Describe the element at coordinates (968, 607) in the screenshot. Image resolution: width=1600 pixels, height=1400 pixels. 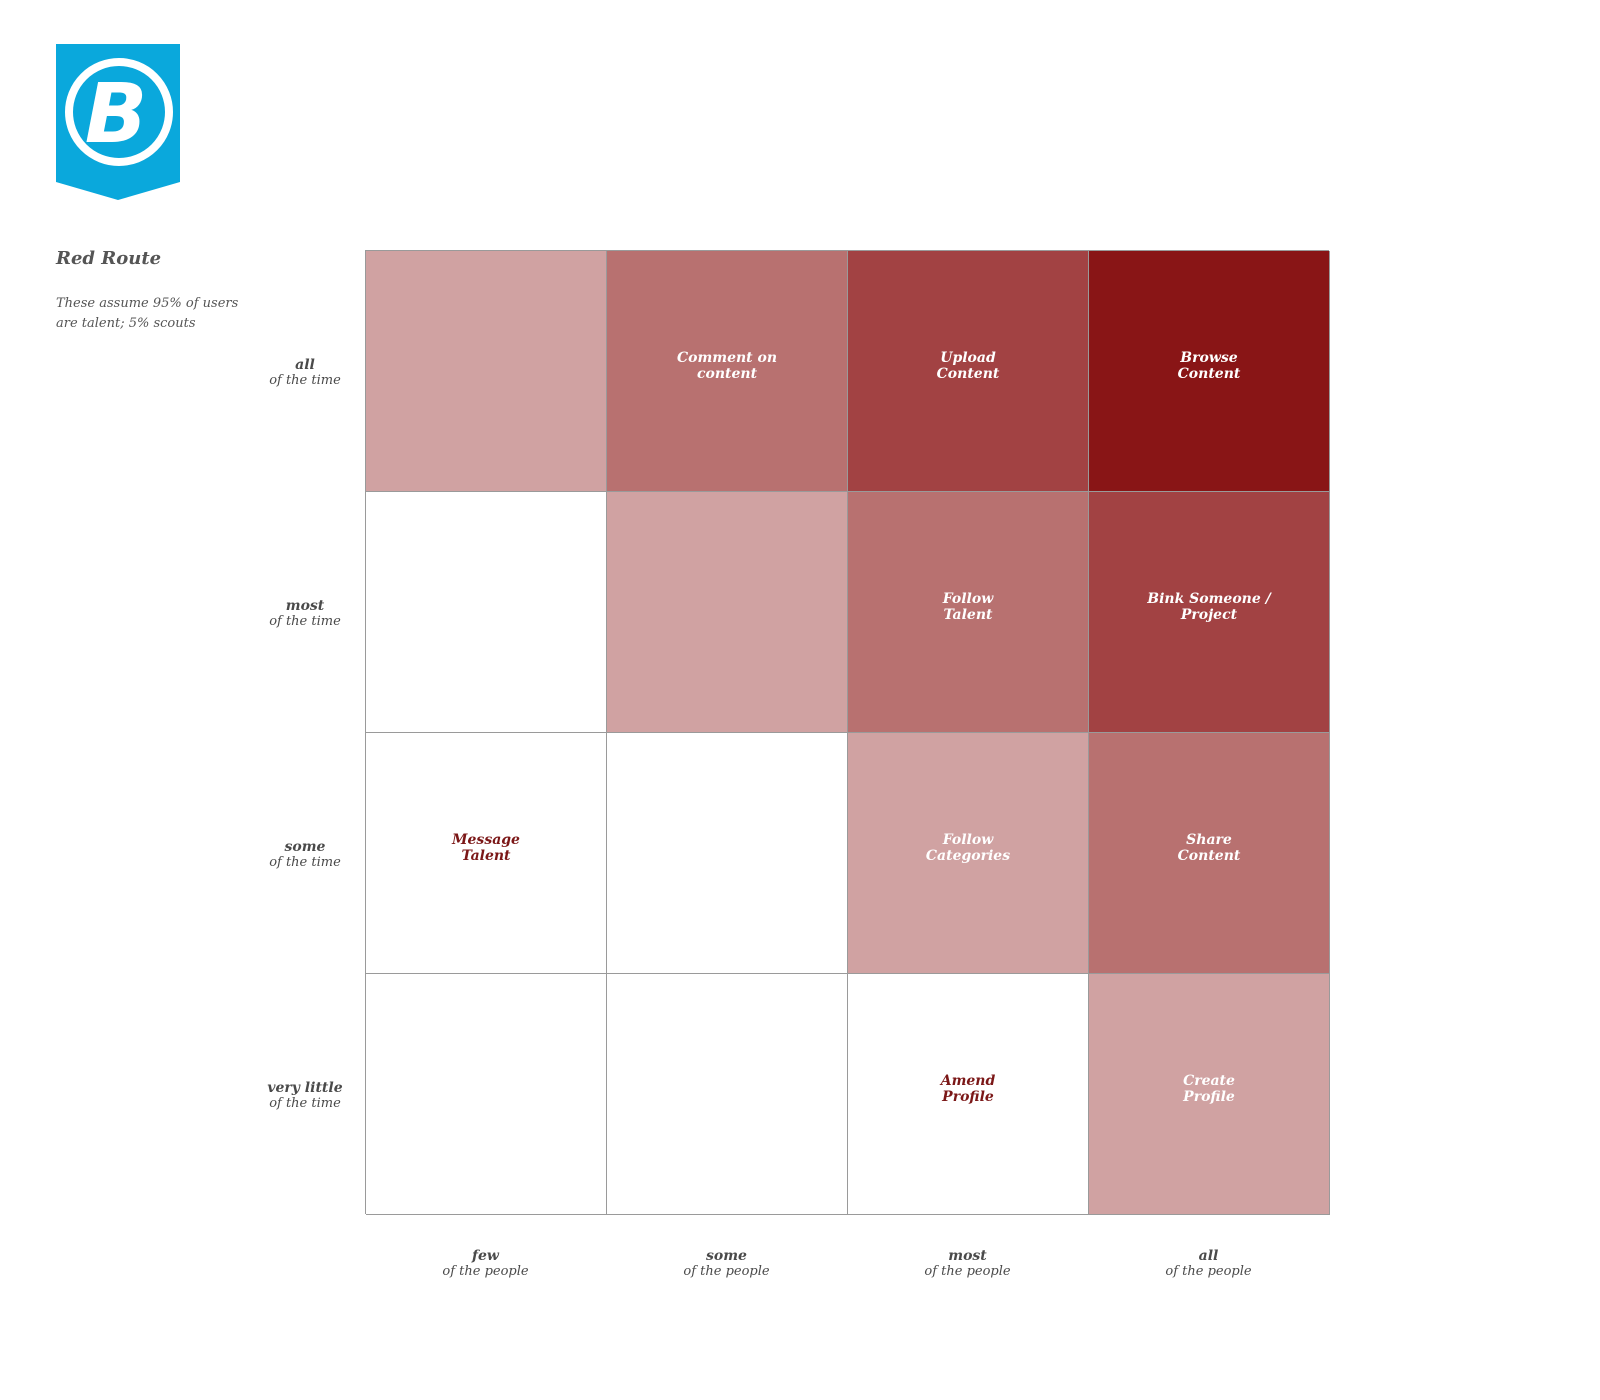
I see `task-label: Follow Talent` at that location.